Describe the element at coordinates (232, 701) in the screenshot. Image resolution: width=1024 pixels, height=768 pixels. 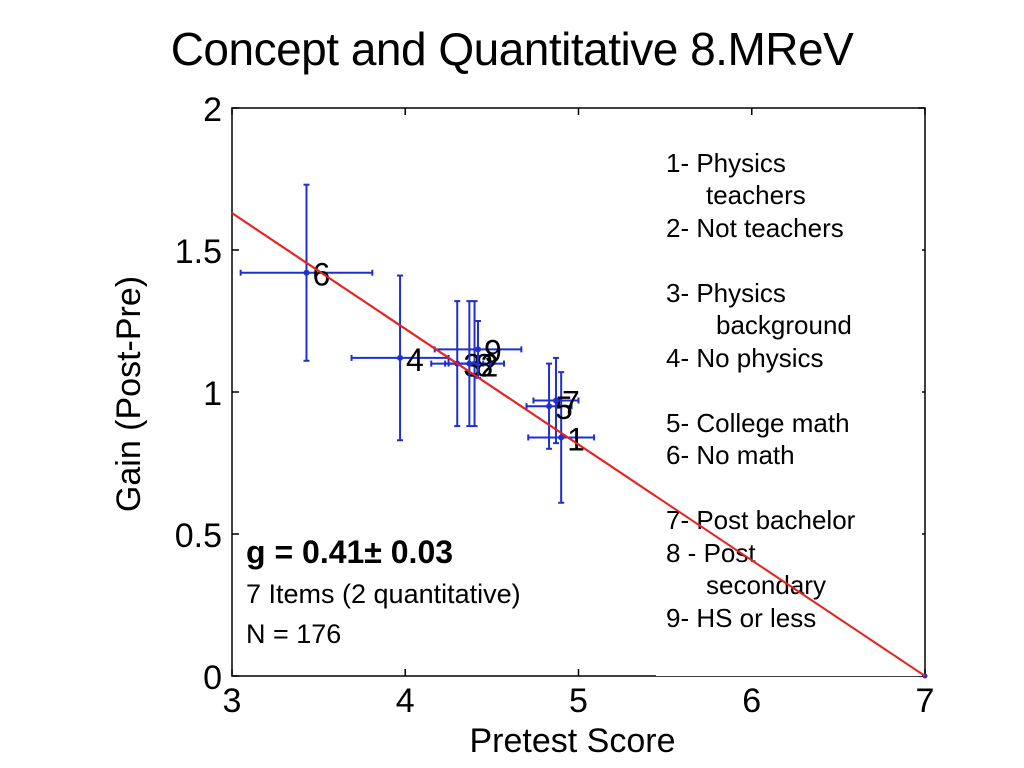
I see `x-tick-label: 3` at that location.